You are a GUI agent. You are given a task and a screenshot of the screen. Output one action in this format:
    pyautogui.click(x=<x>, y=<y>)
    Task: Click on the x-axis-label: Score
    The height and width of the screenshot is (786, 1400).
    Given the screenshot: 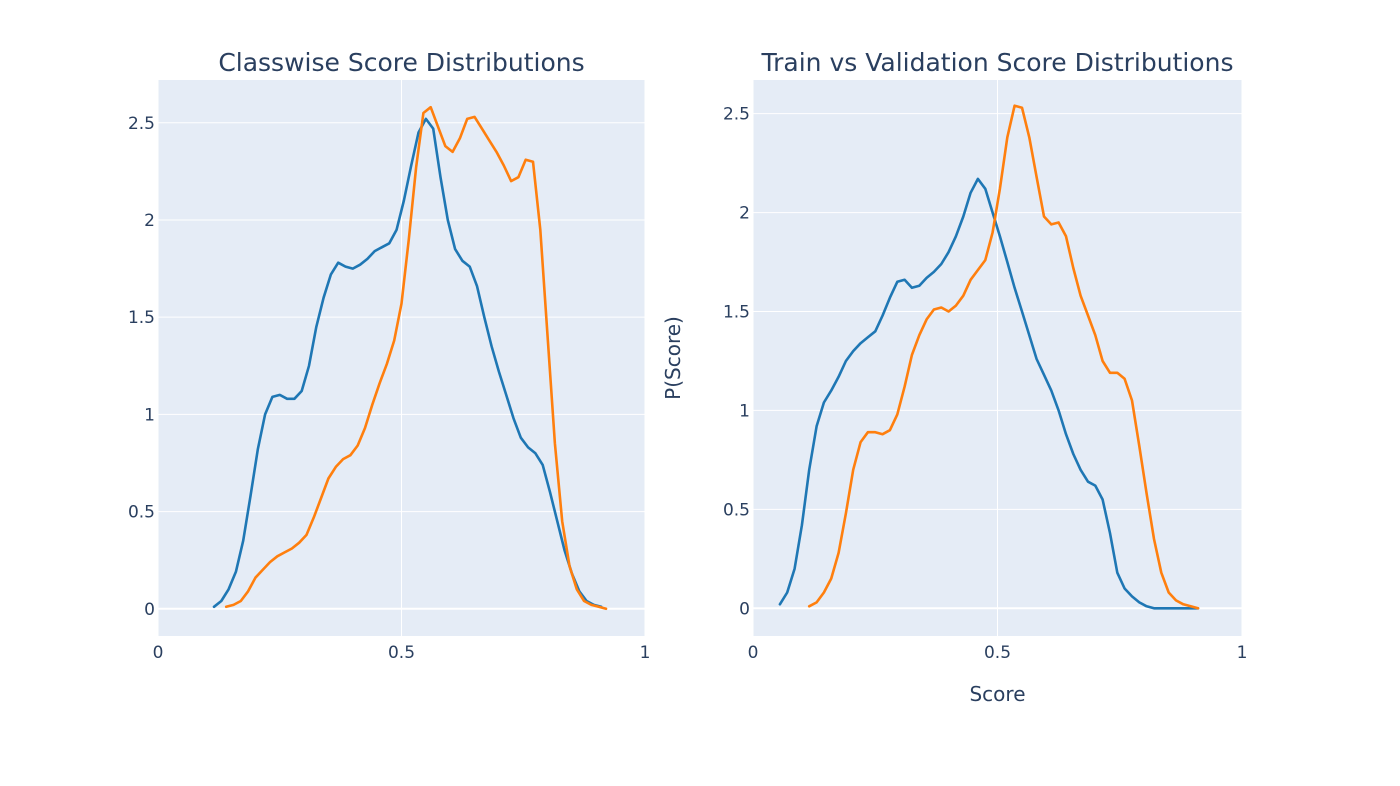 What is the action you would take?
    pyautogui.click(x=997, y=694)
    